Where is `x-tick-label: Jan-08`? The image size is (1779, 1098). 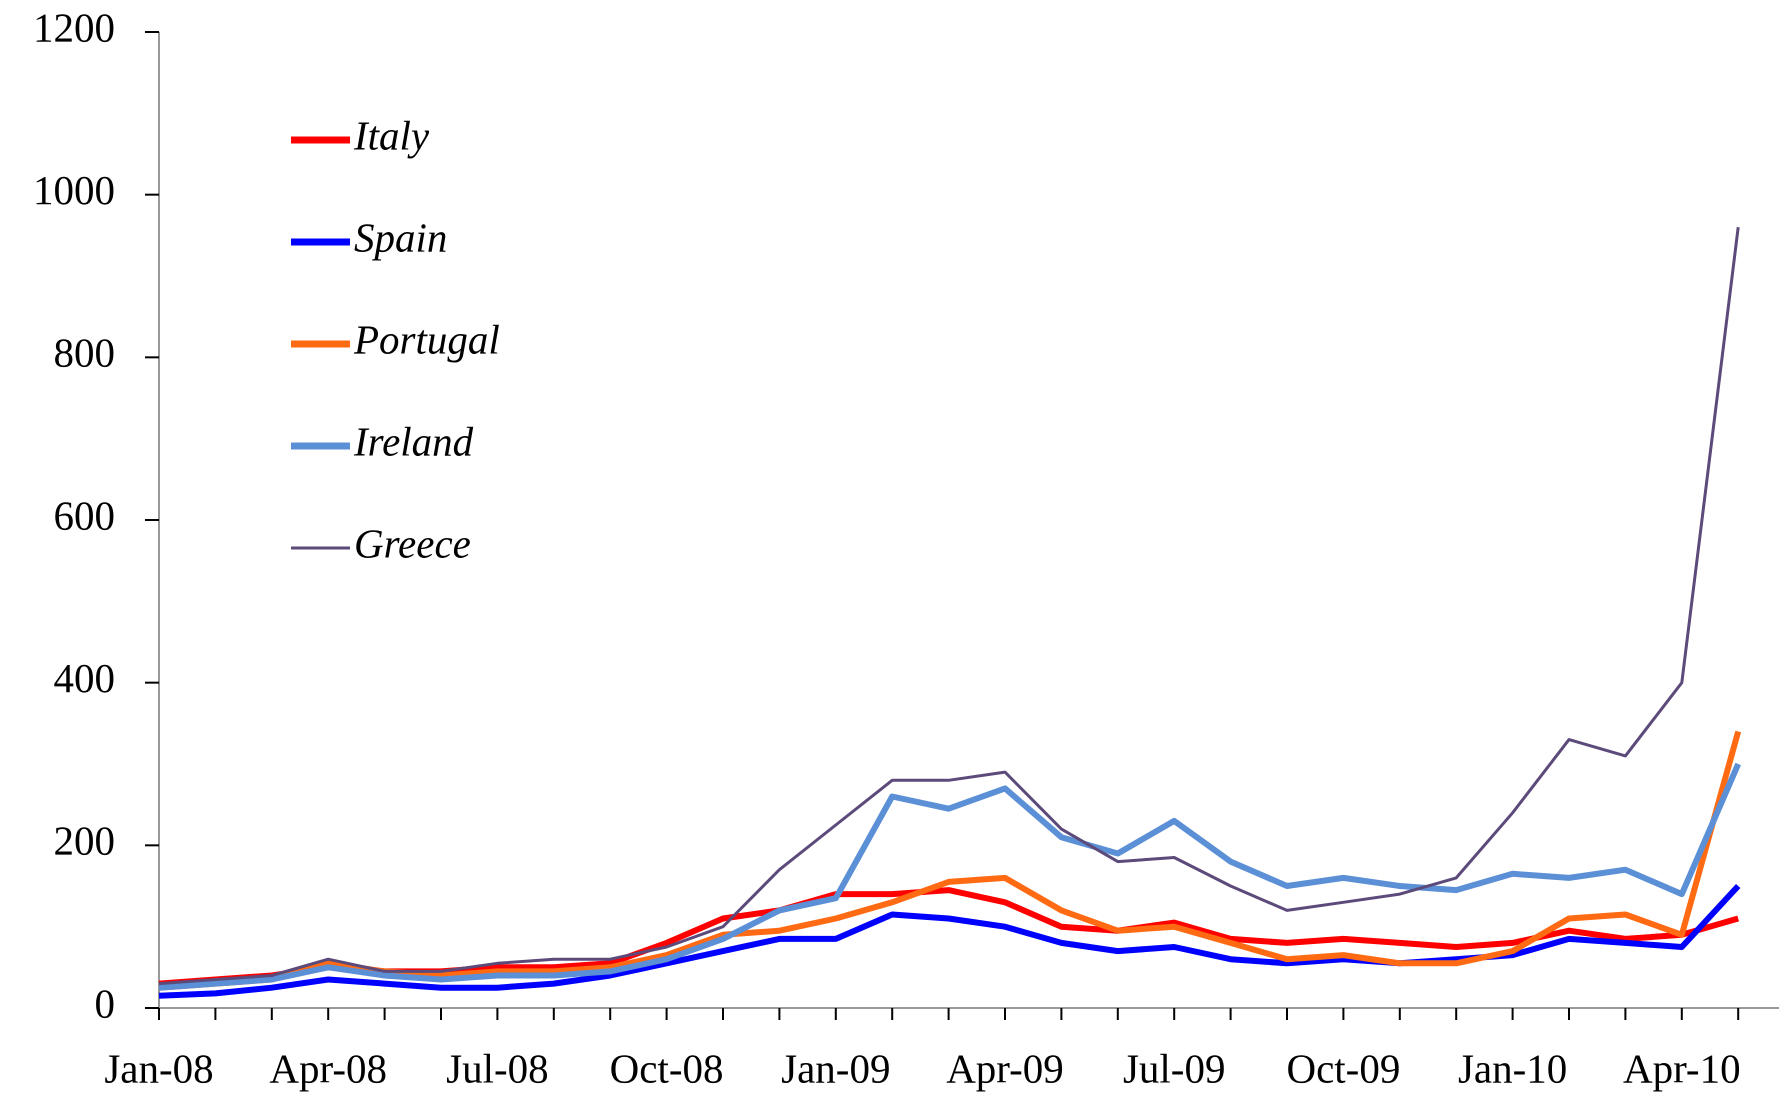
x-tick-label: Jan-08 is located at coordinates (158, 1068).